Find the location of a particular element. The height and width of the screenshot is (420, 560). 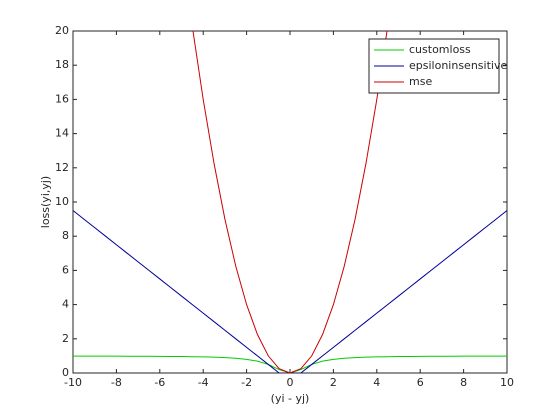

x-tick-label: 2 is located at coordinates (333, 382).